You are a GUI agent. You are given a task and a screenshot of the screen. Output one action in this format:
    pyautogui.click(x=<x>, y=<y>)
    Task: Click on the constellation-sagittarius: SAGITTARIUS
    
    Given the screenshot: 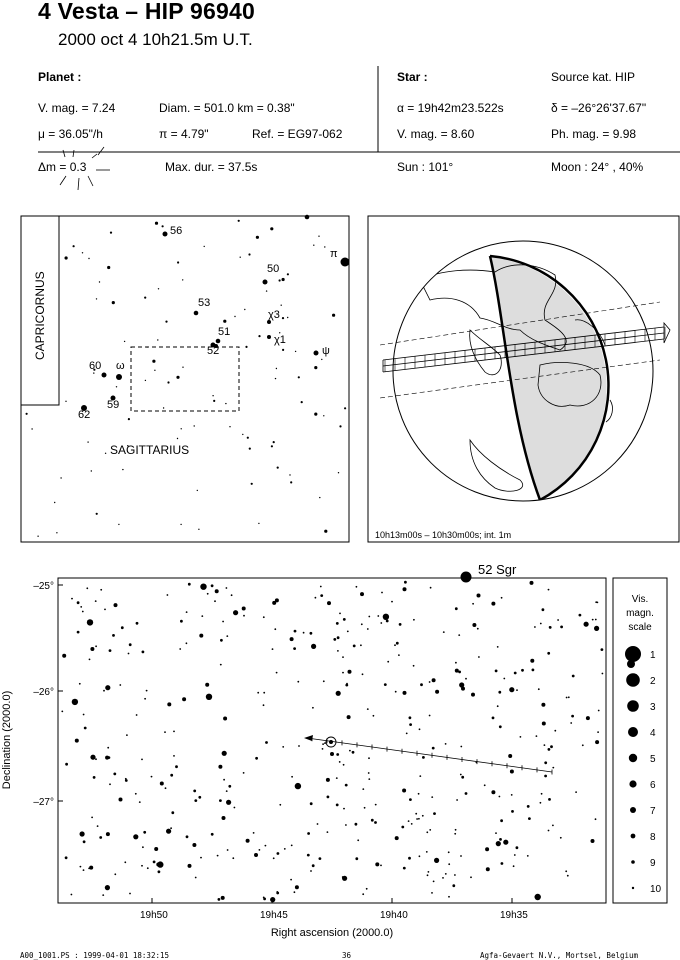 What is the action you would take?
    pyautogui.click(x=149, y=450)
    